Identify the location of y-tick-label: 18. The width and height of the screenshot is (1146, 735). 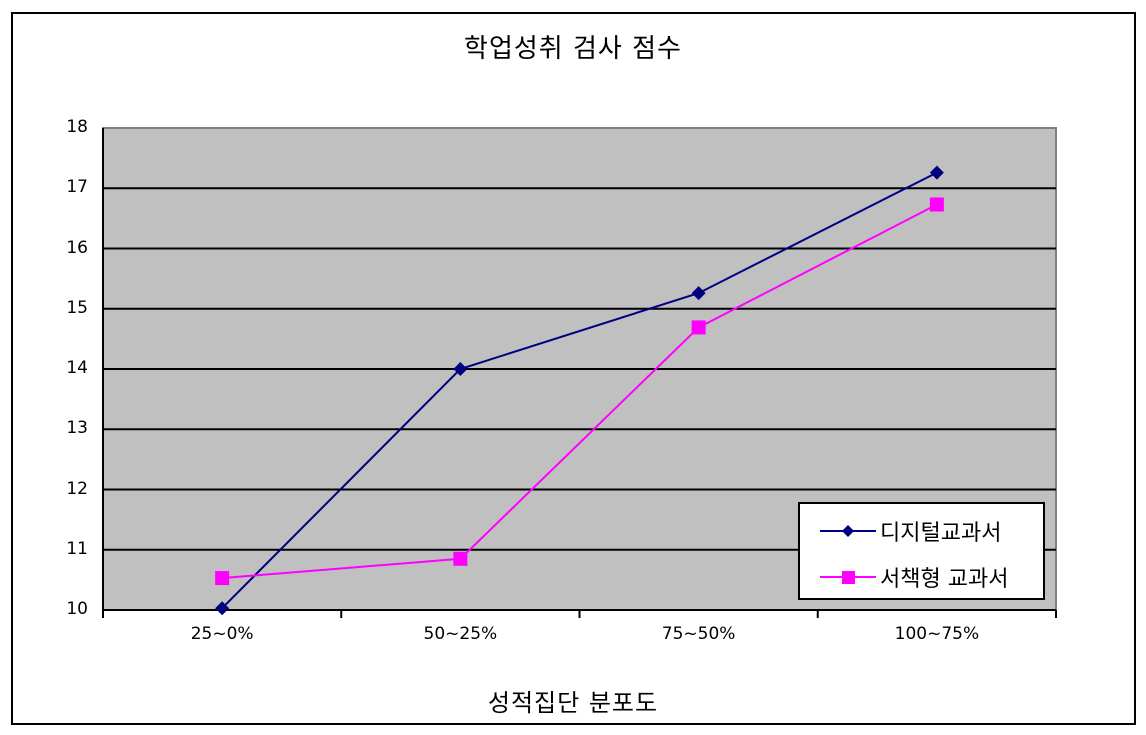
(77, 127).